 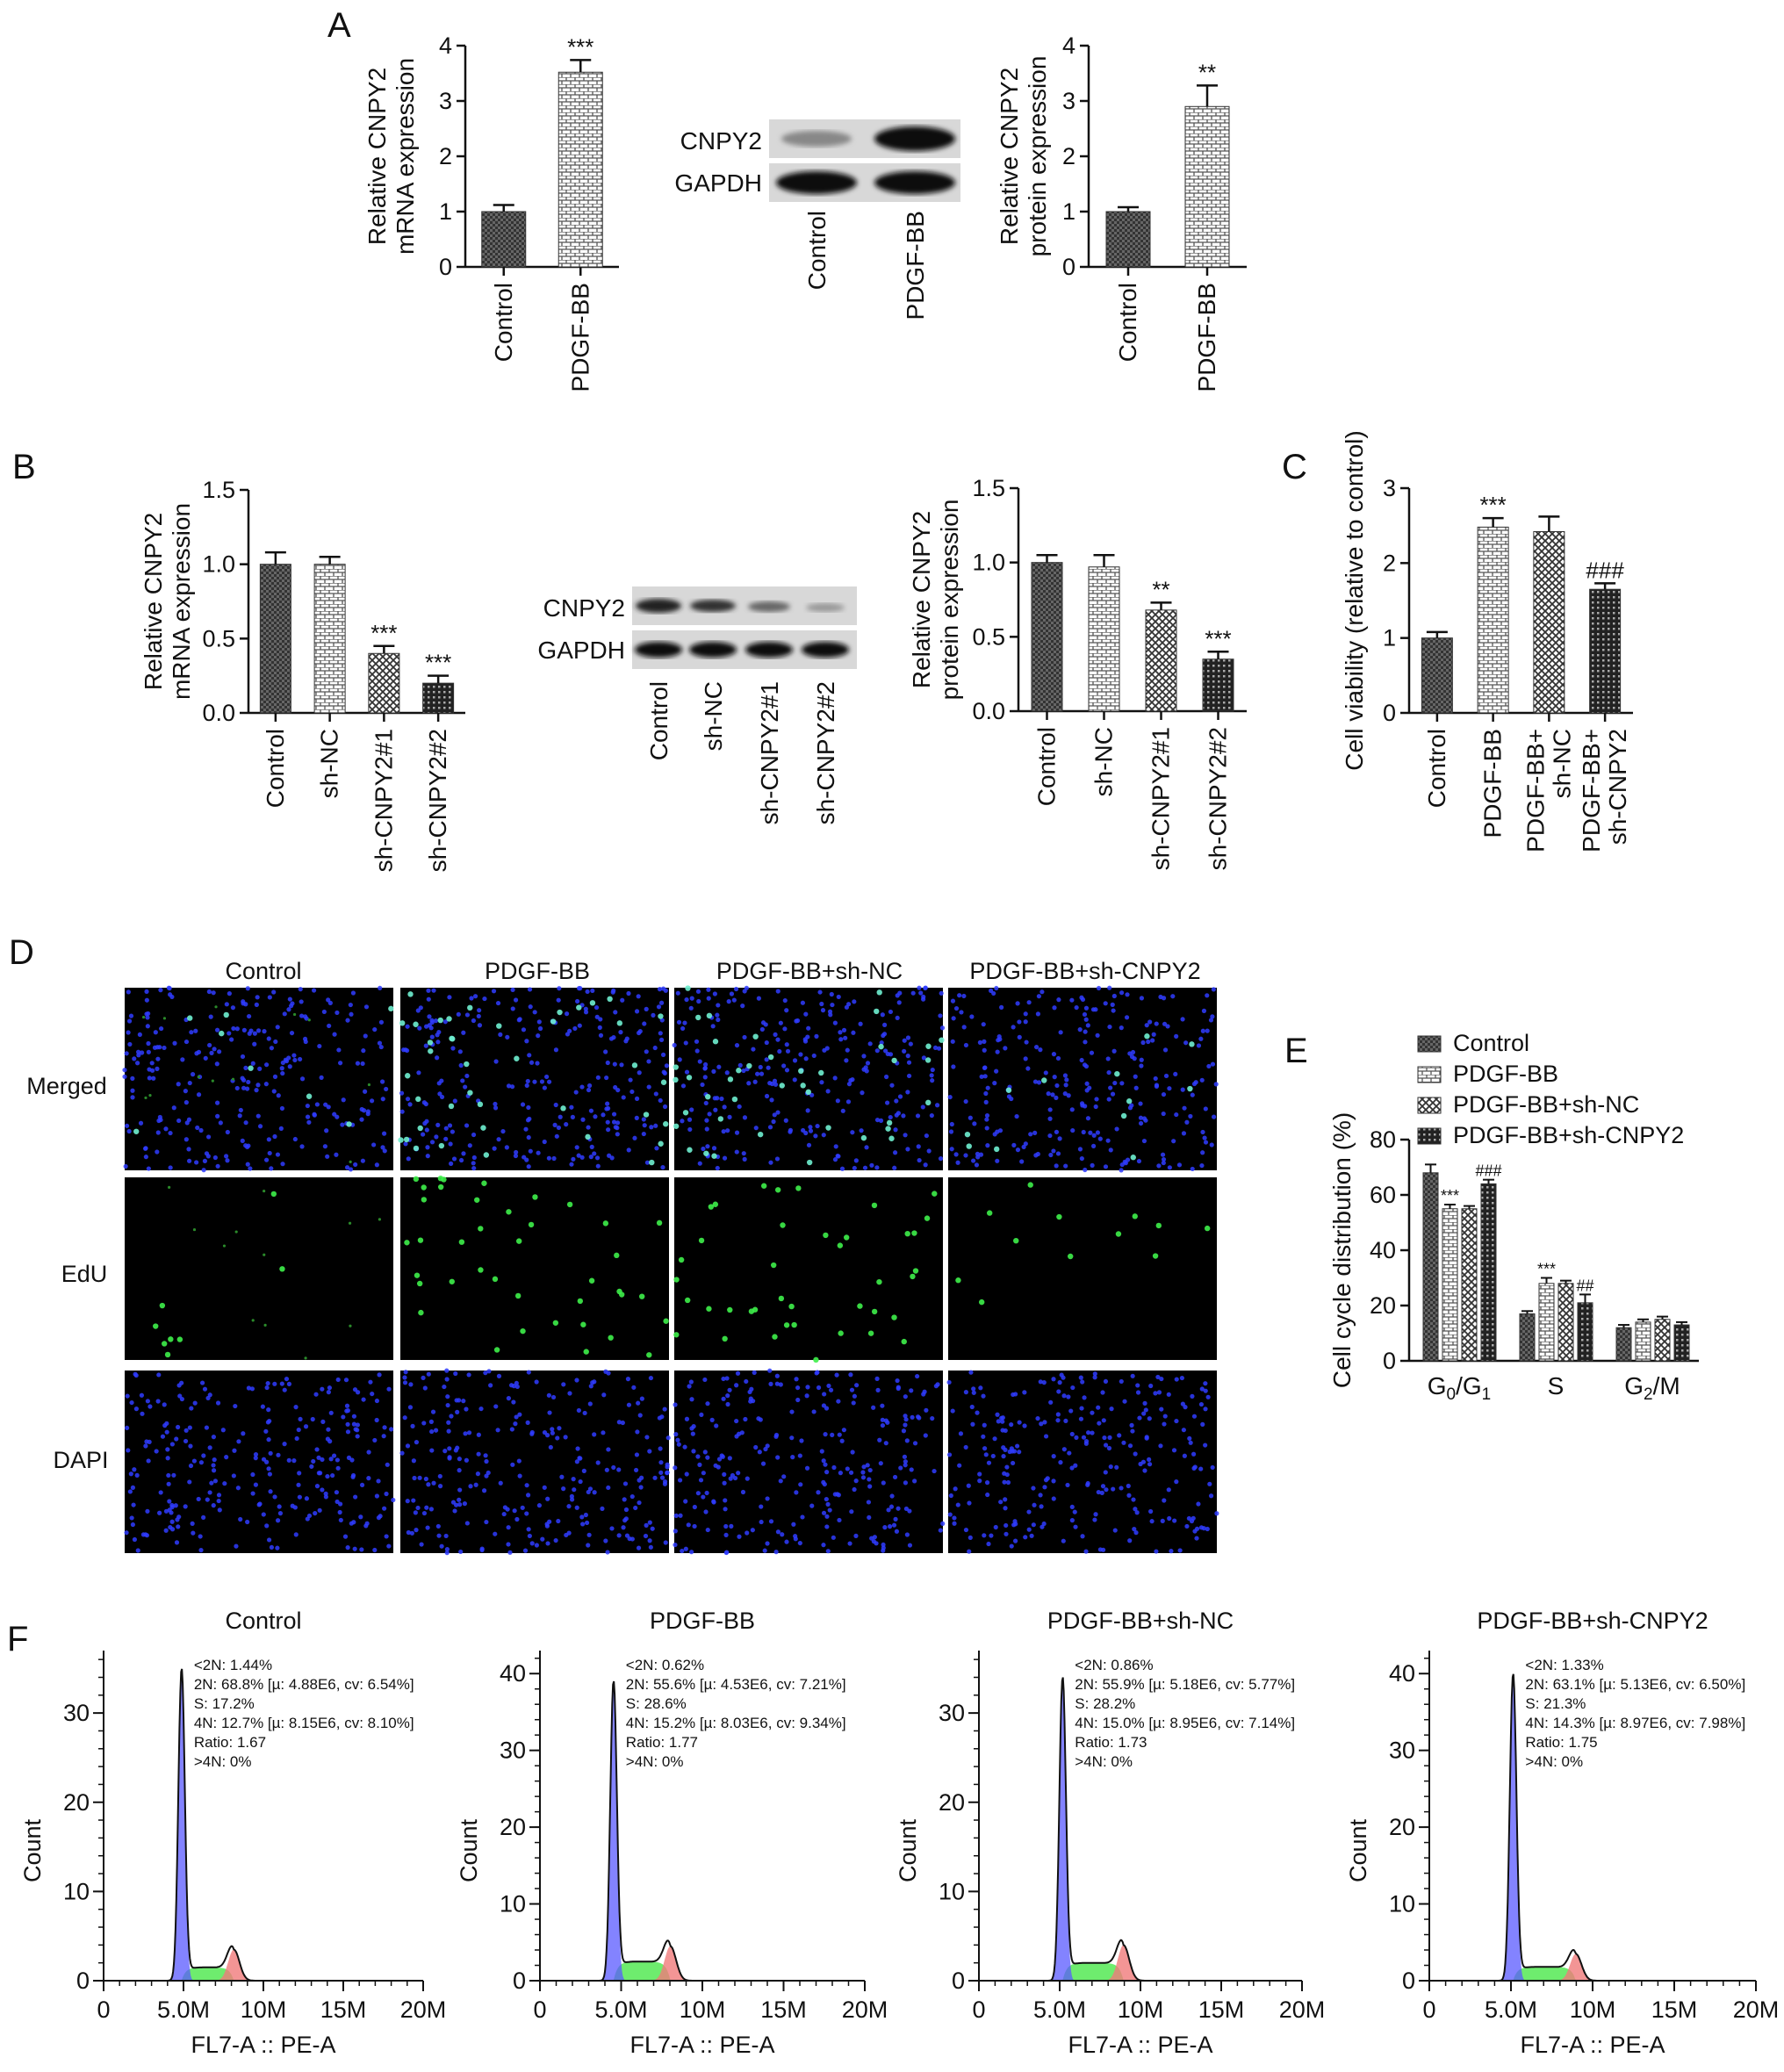 What do you see at coordinates (1584, 1285) in the screenshot?
I see `significance-label: ##` at bounding box center [1584, 1285].